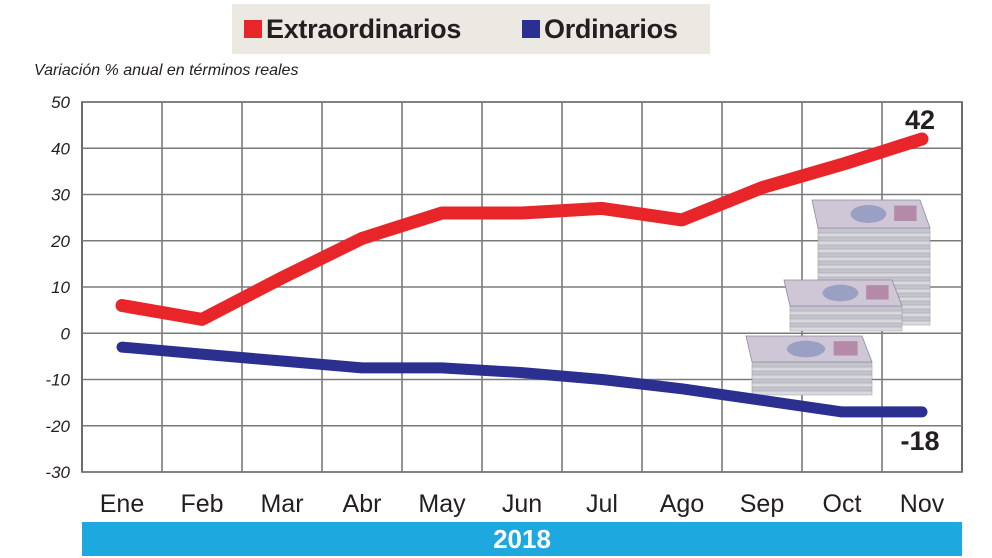  I want to click on x-tick-label: Feb, so click(201, 504).